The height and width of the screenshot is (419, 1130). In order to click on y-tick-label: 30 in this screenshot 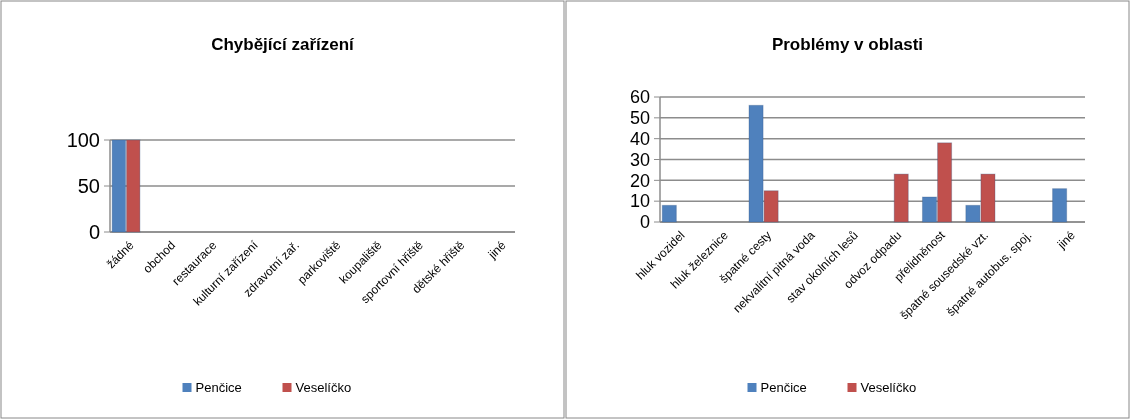, I will do `click(639, 159)`.